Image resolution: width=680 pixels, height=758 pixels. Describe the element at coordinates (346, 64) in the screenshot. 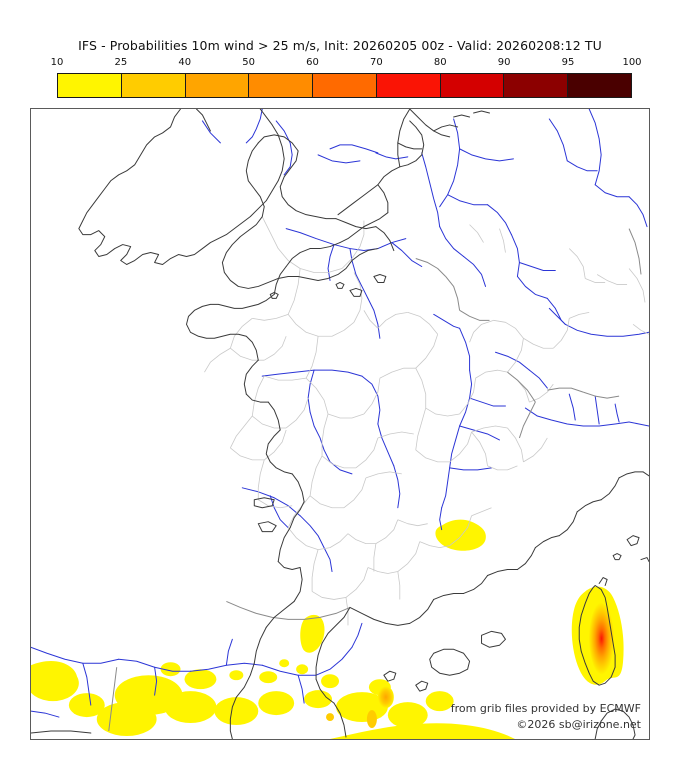

I see `colorbar-tick-labels: 10 25 40 50 60 70 80 90 95 100` at that location.